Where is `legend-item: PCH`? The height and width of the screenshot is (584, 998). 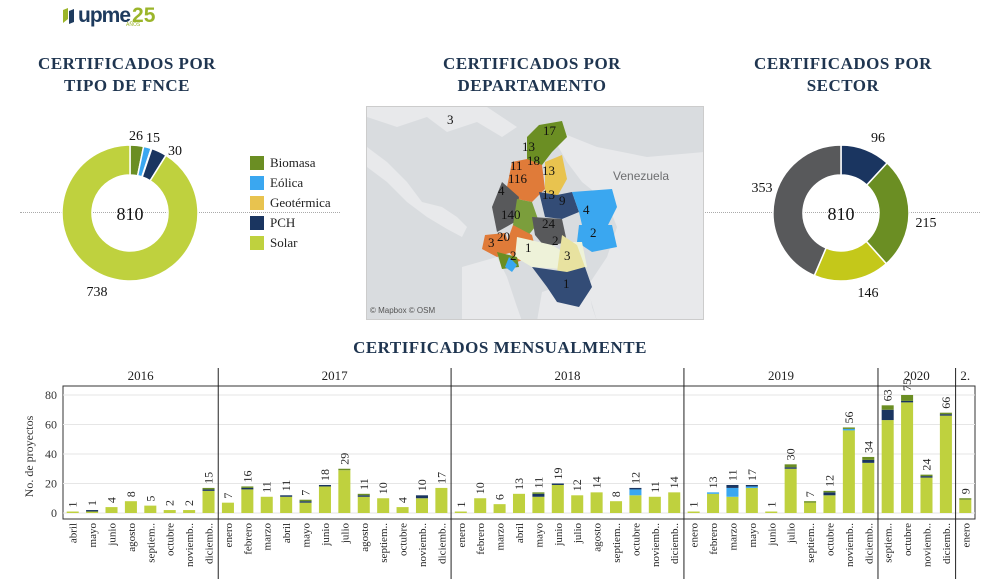 legend-item: PCH is located at coordinates (290, 223).